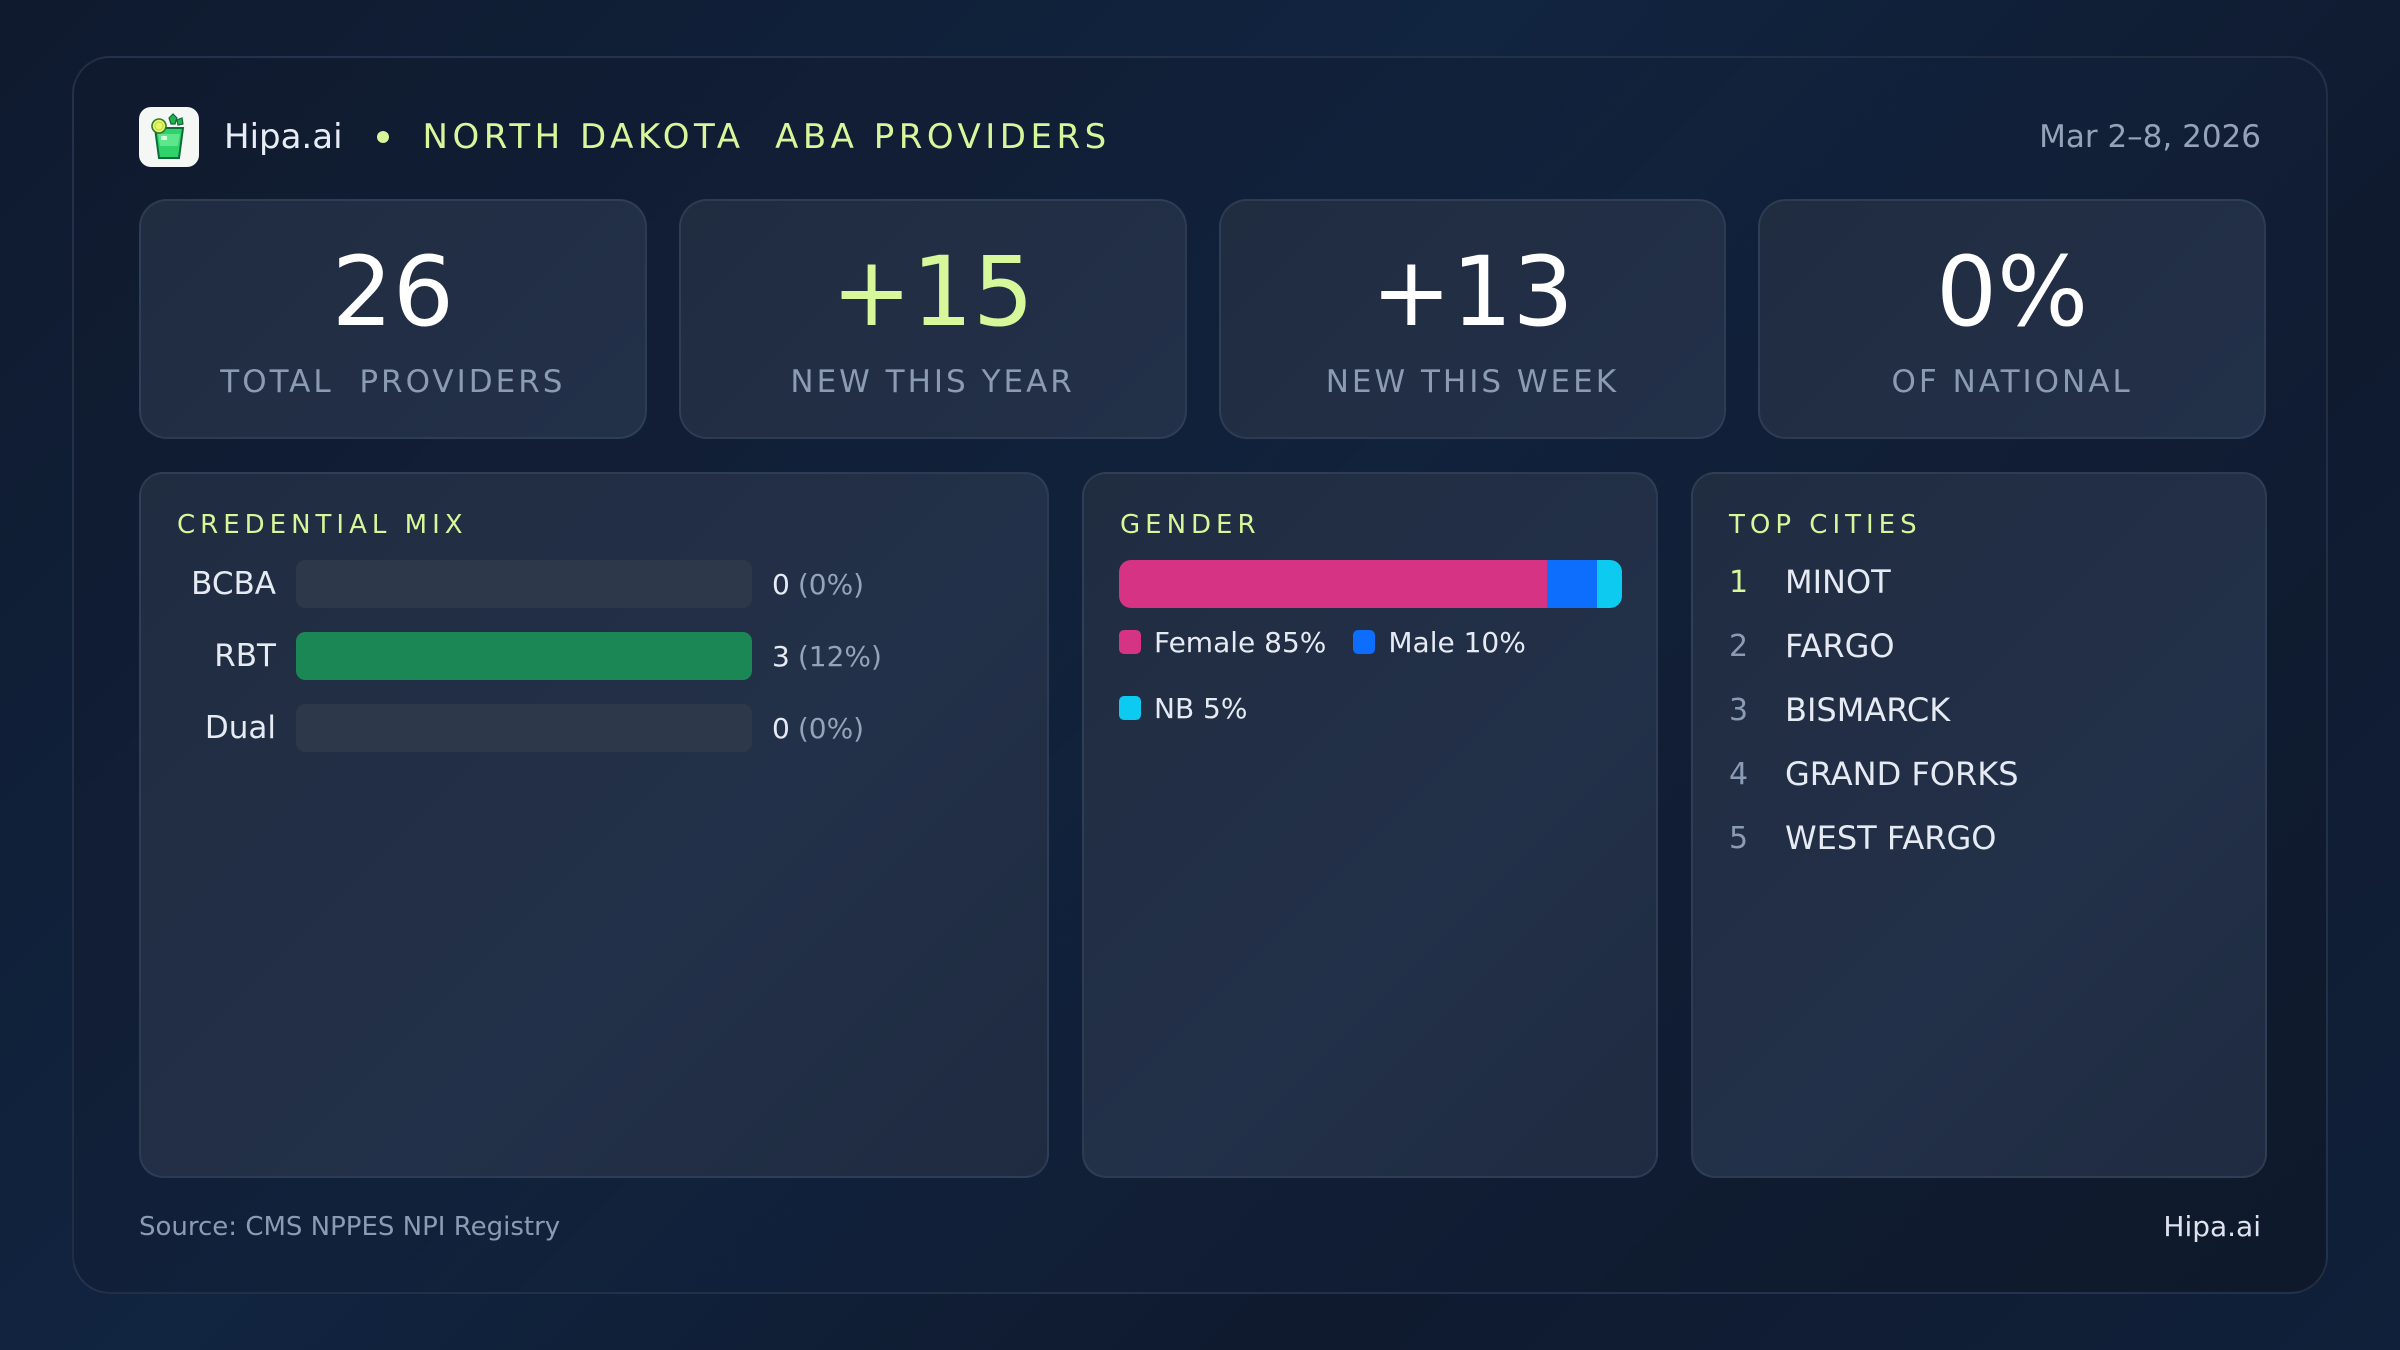 This screenshot has width=2400, height=1350. I want to click on kpi-total-providers: 26 TOTAL PROVIDERS, so click(393, 319).